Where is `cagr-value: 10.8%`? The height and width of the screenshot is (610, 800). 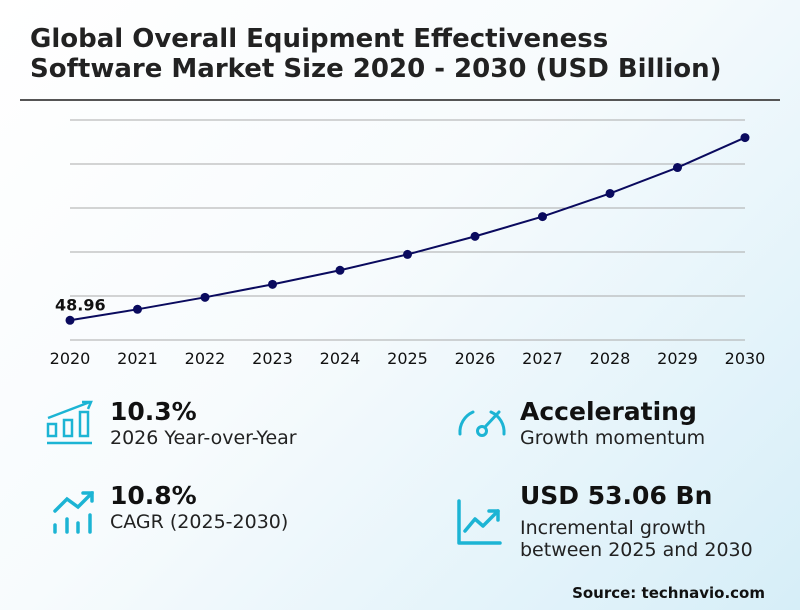
cagr-value: 10.8% is located at coordinates (153, 495).